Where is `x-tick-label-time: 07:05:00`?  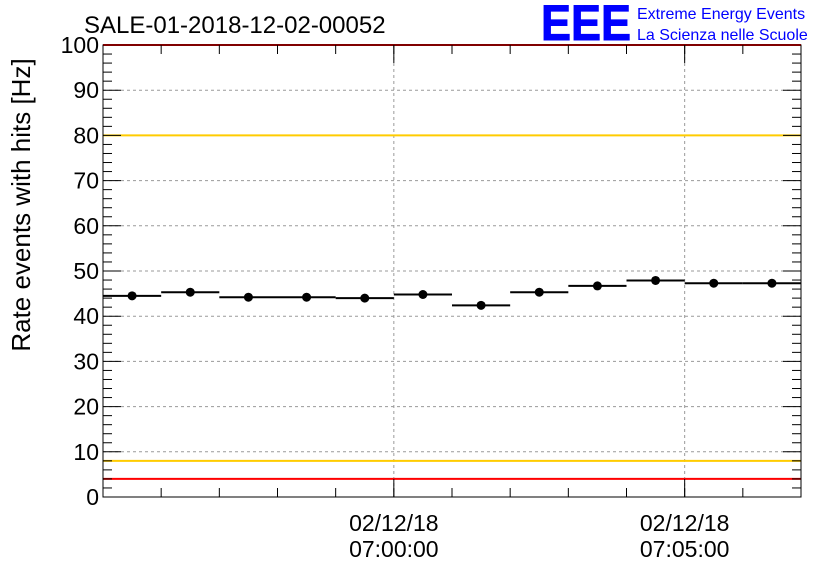 x-tick-label-time: 07:05:00 is located at coordinates (685, 549).